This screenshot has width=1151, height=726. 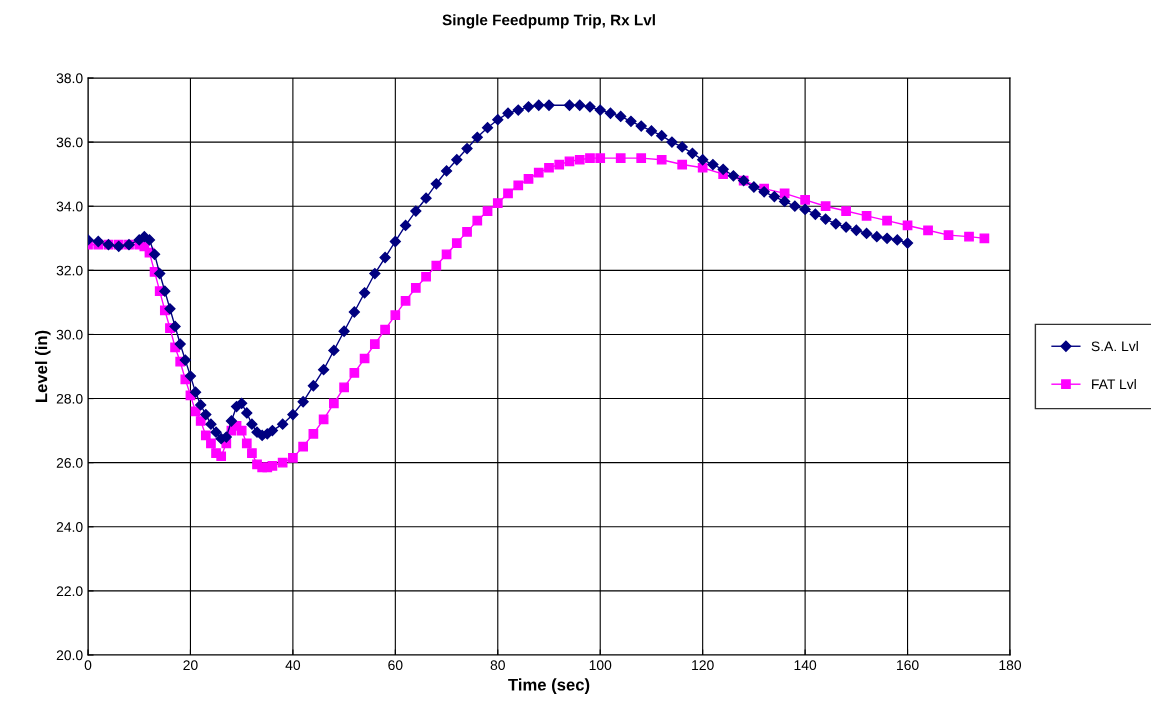 What do you see at coordinates (69, 527) in the screenshot?
I see `y-tick-label: 24.0` at bounding box center [69, 527].